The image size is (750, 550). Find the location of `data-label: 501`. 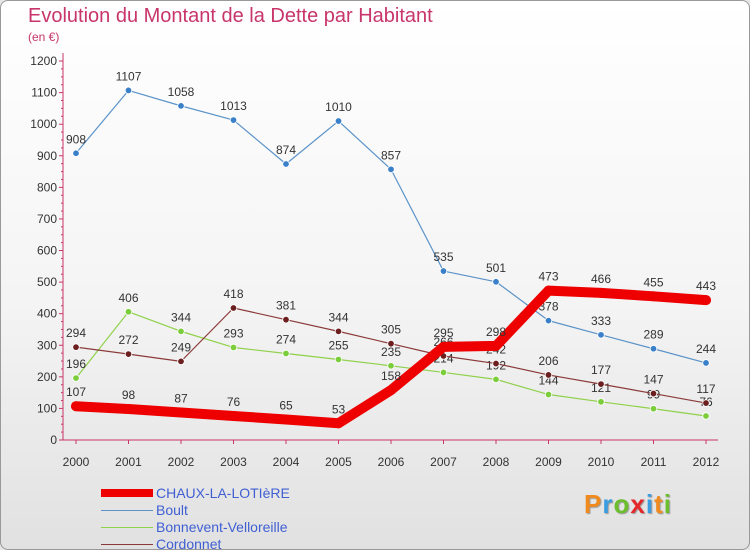

data-label: 501 is located at coordinates (496, 268).